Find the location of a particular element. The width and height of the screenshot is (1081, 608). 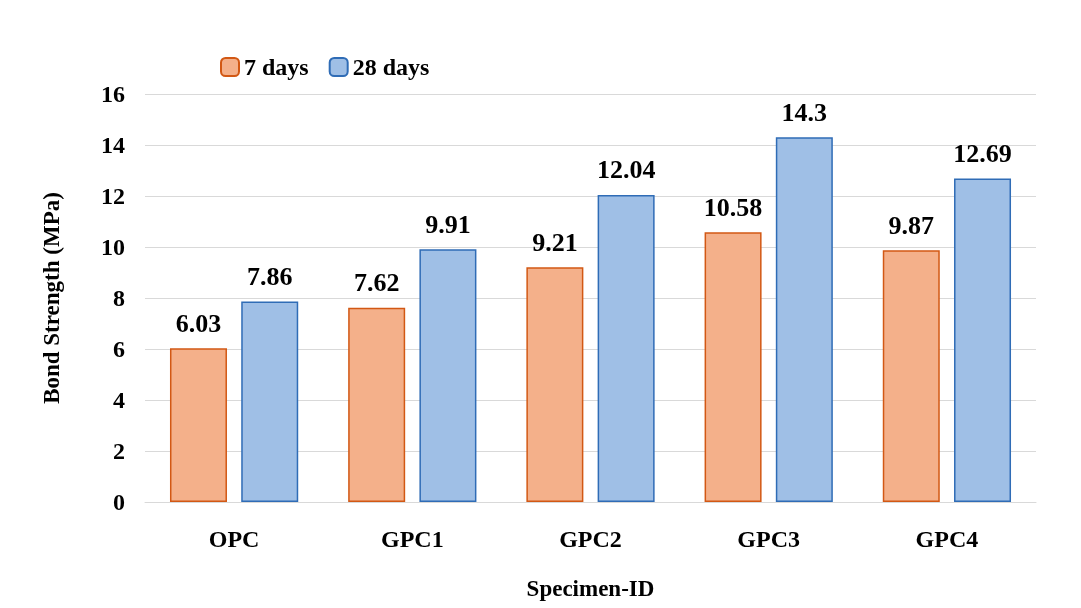

legend-label: 28 days is located at coordinates (391, 67).